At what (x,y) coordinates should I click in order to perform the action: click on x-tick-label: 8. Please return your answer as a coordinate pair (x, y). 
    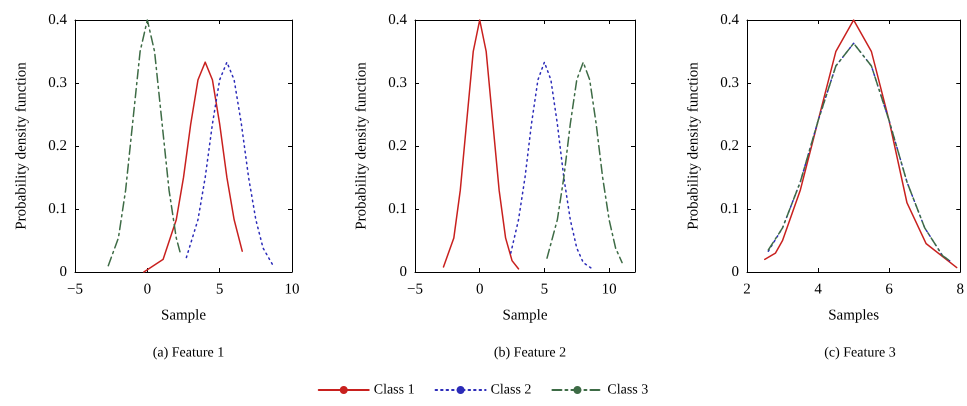
    Looking at the image, I should click on (960, 290).